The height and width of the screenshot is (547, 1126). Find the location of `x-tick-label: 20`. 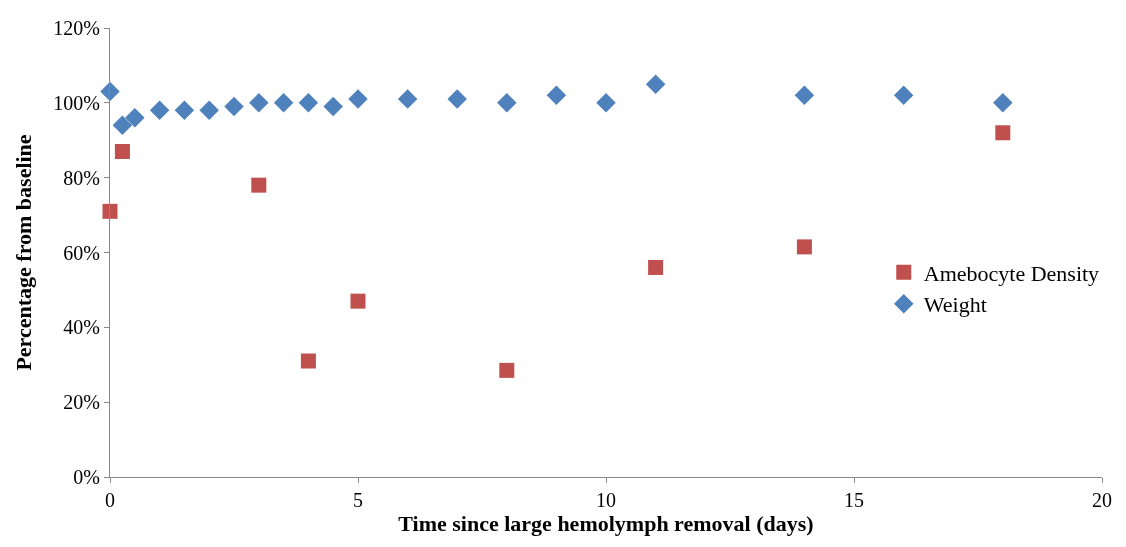

x-tick-label: 20 is located at coordinates (1102, 500).